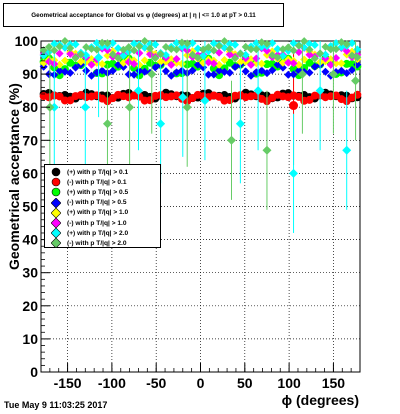 The width and height of the screenshot is (400, 414). What do you see at coordinates (30, 339) in the screenshot?
I see `y-tick-label: 10` at bounding box center [30, 339].